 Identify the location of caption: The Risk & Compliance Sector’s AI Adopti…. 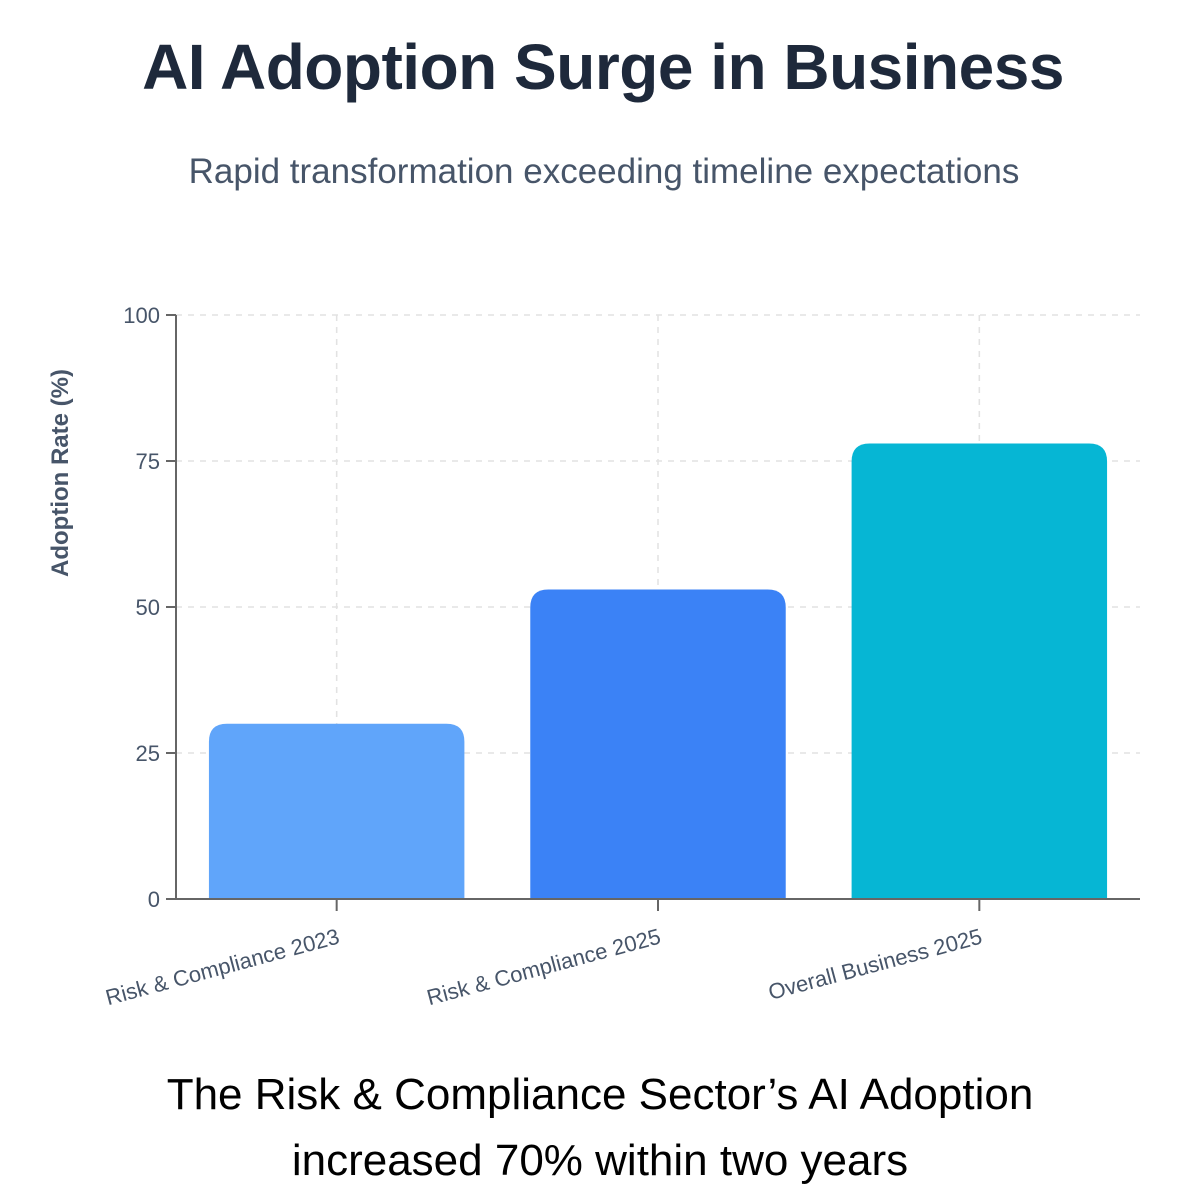
(600, 1128).